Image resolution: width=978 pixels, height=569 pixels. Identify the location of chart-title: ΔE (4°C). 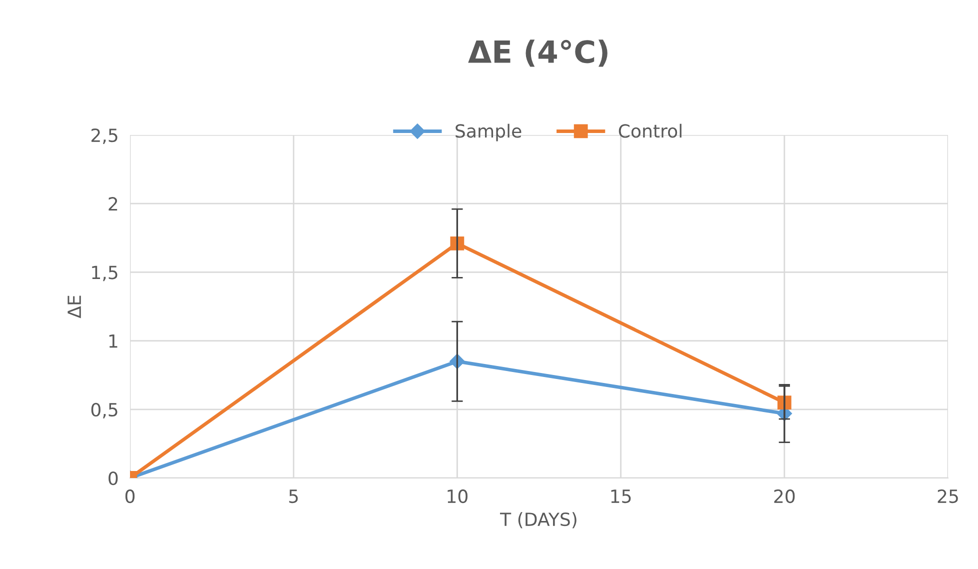
(538, 53).